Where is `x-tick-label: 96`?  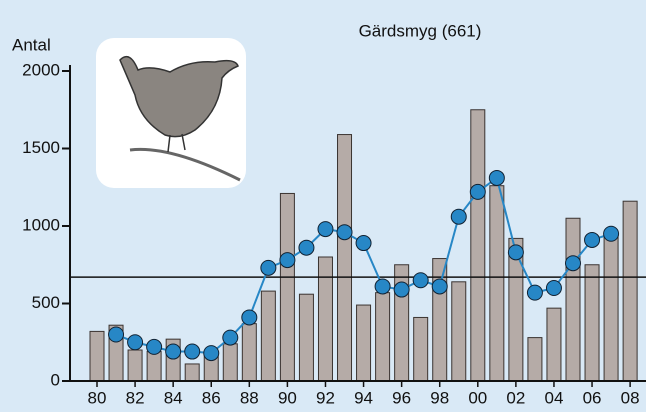 x-tick-label: 96 is located at coordinates (401, 397).